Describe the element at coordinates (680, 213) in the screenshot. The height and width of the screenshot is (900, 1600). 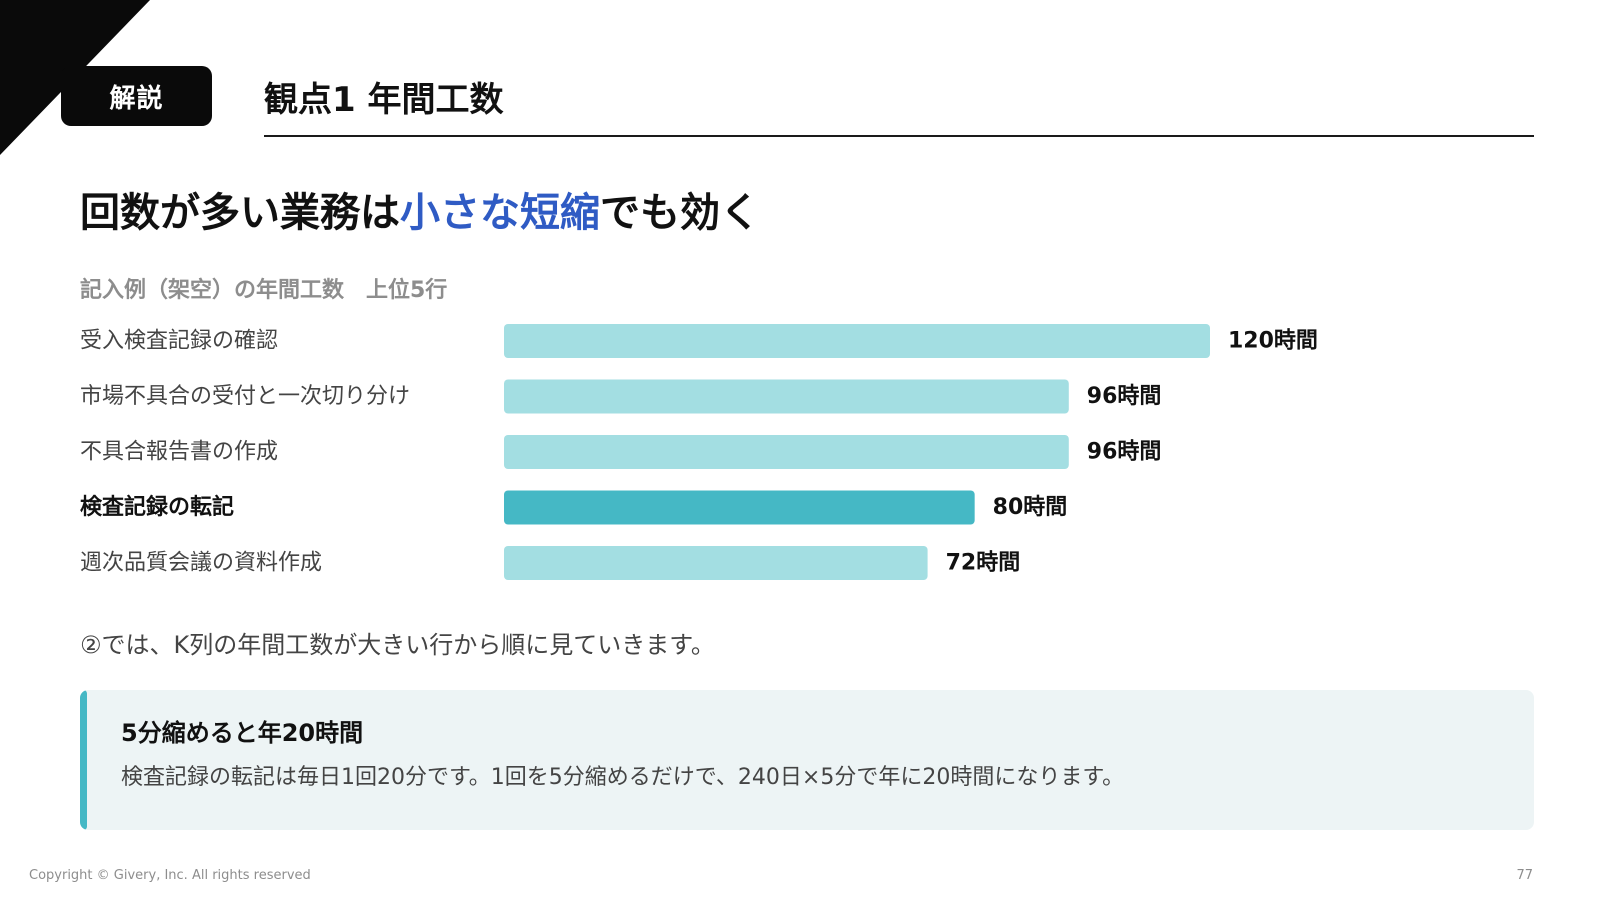
I see `headline-part-after: でも効く` at that location.